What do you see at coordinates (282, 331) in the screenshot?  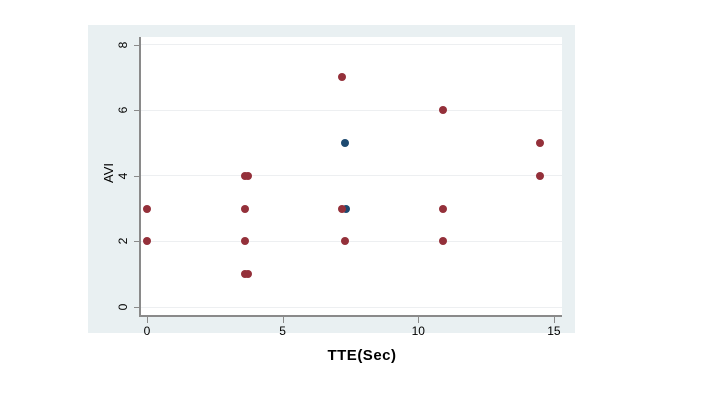 I see `x-tick-label: 5` at bounding box center [282, 331].